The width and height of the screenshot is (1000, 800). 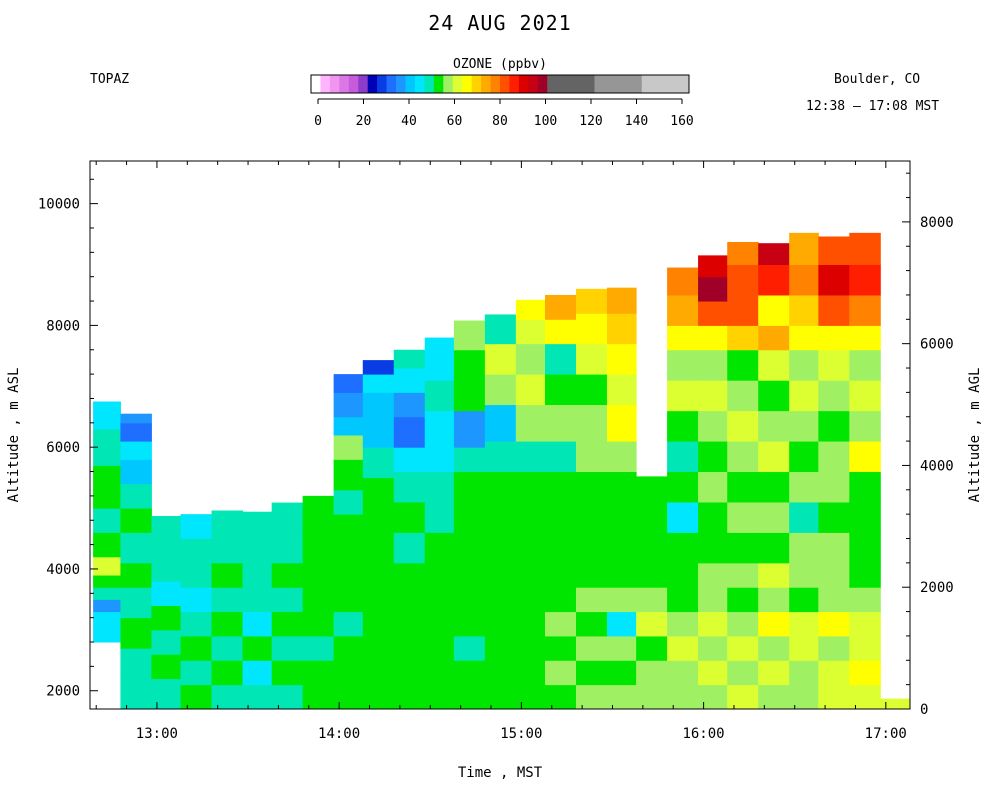 I want to click on y-axis-label-left: Altitude , m ASL, so click(x=14, y=435).